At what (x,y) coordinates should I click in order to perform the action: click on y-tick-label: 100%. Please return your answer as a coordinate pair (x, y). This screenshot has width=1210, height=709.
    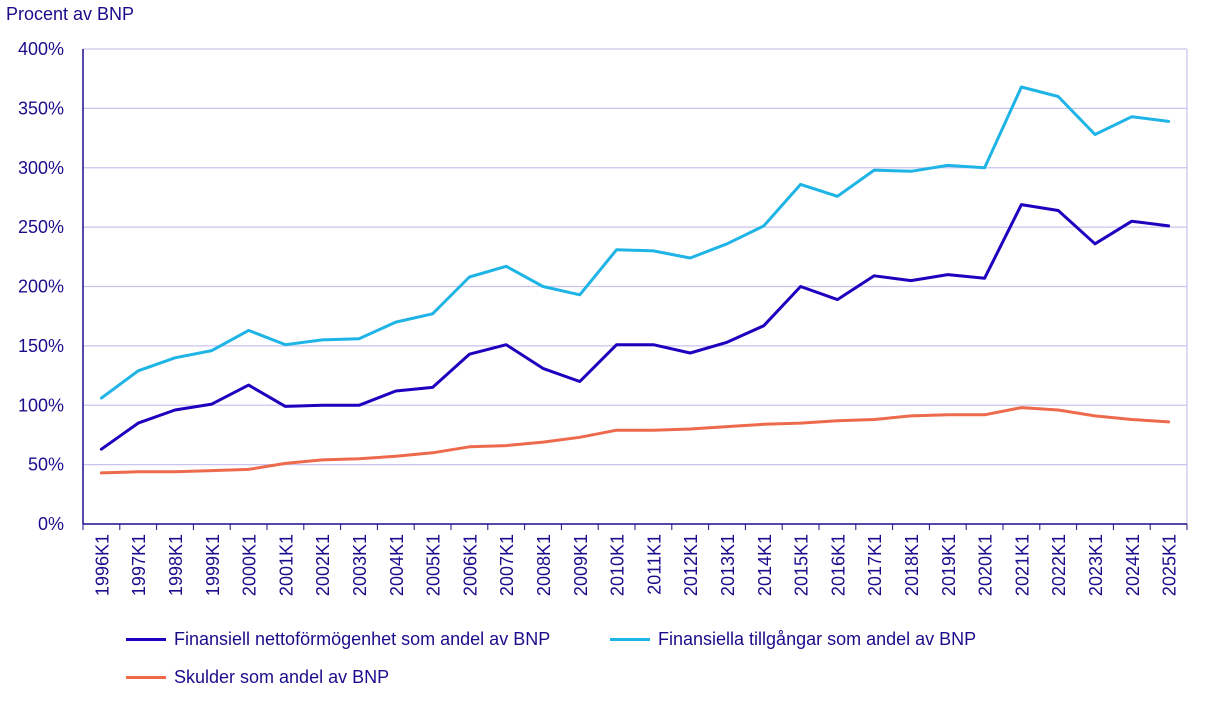
    Looking at the image, I should click on (41, 405).